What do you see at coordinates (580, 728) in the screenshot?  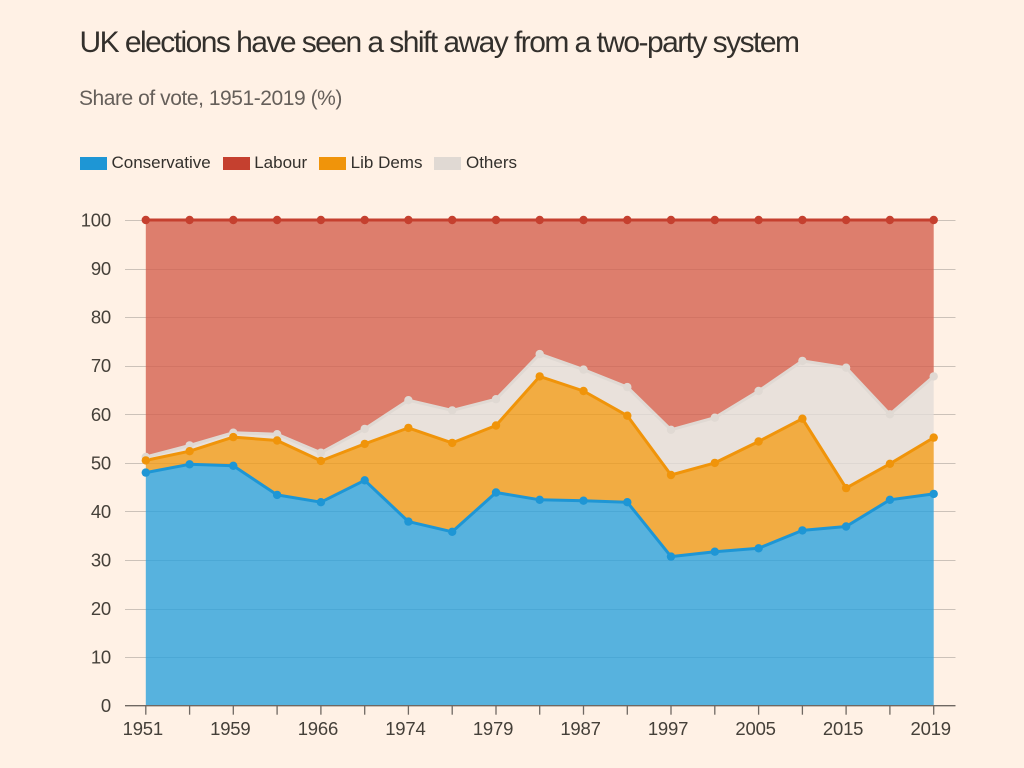 I see `svg-text: 1987` at bounding box center [580, 728].